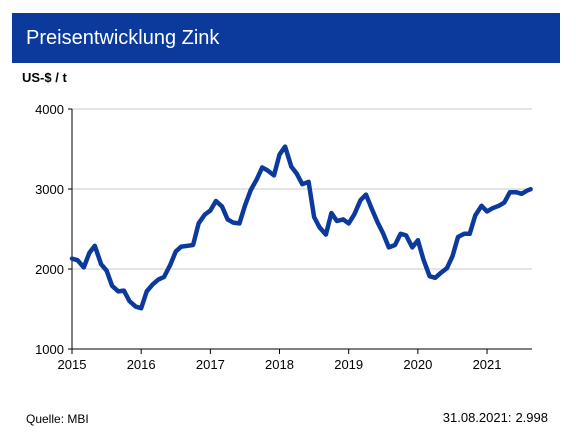 The width and height of the screenshot is (576, 439). Describe the element at coordinates (487, 364) in the screenshot. I see `x-tick-label-2021: 2021` at that location.